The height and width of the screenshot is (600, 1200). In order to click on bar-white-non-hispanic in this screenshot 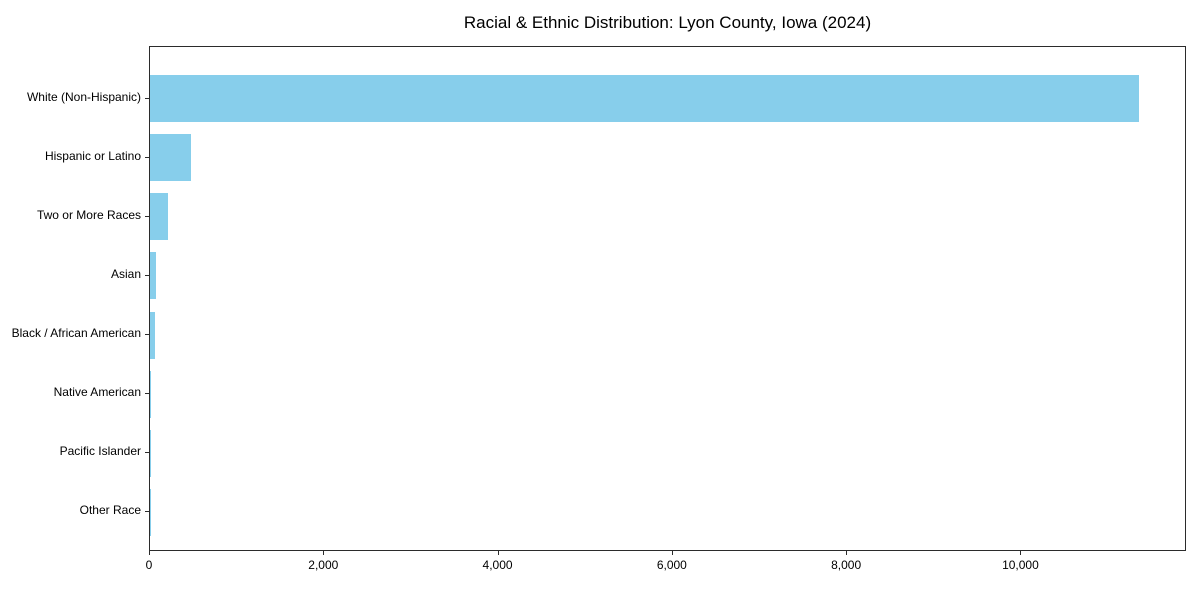, I will do `click(645, 98)`.